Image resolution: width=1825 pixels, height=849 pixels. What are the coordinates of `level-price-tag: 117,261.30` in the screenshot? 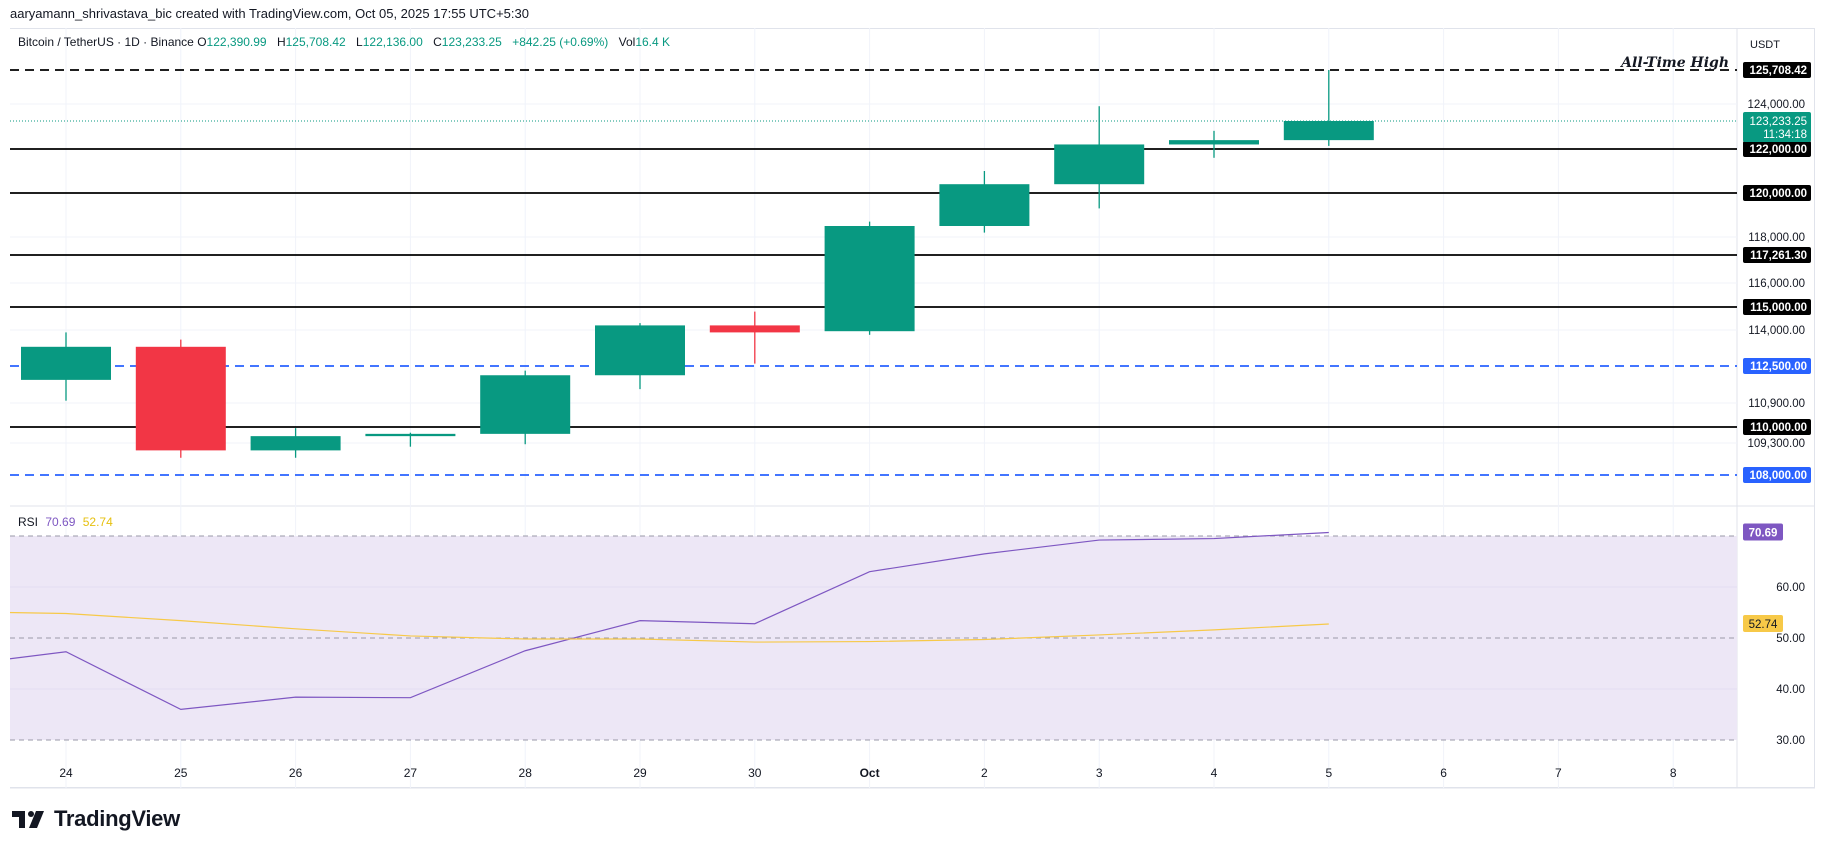 It's located at (1778, 256).